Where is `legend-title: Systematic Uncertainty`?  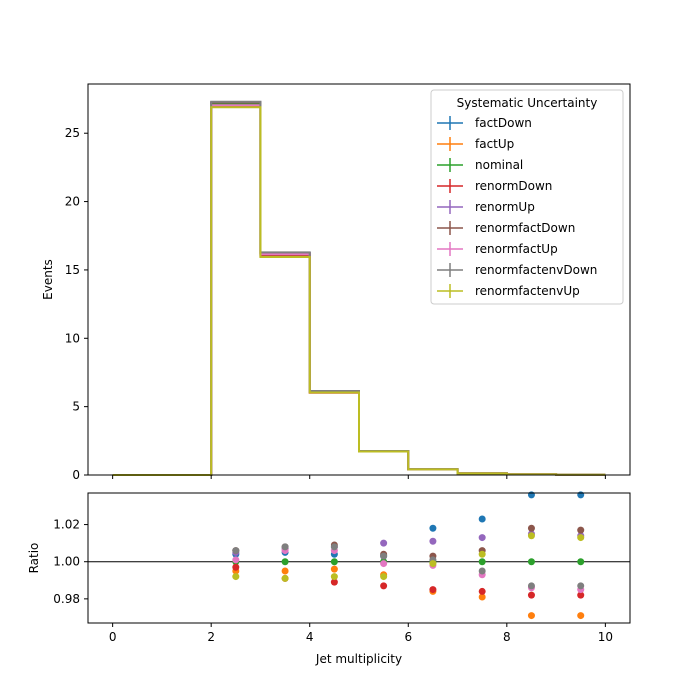 legend-title: Systematic Uncertainty is located at coordinates (527, 103).